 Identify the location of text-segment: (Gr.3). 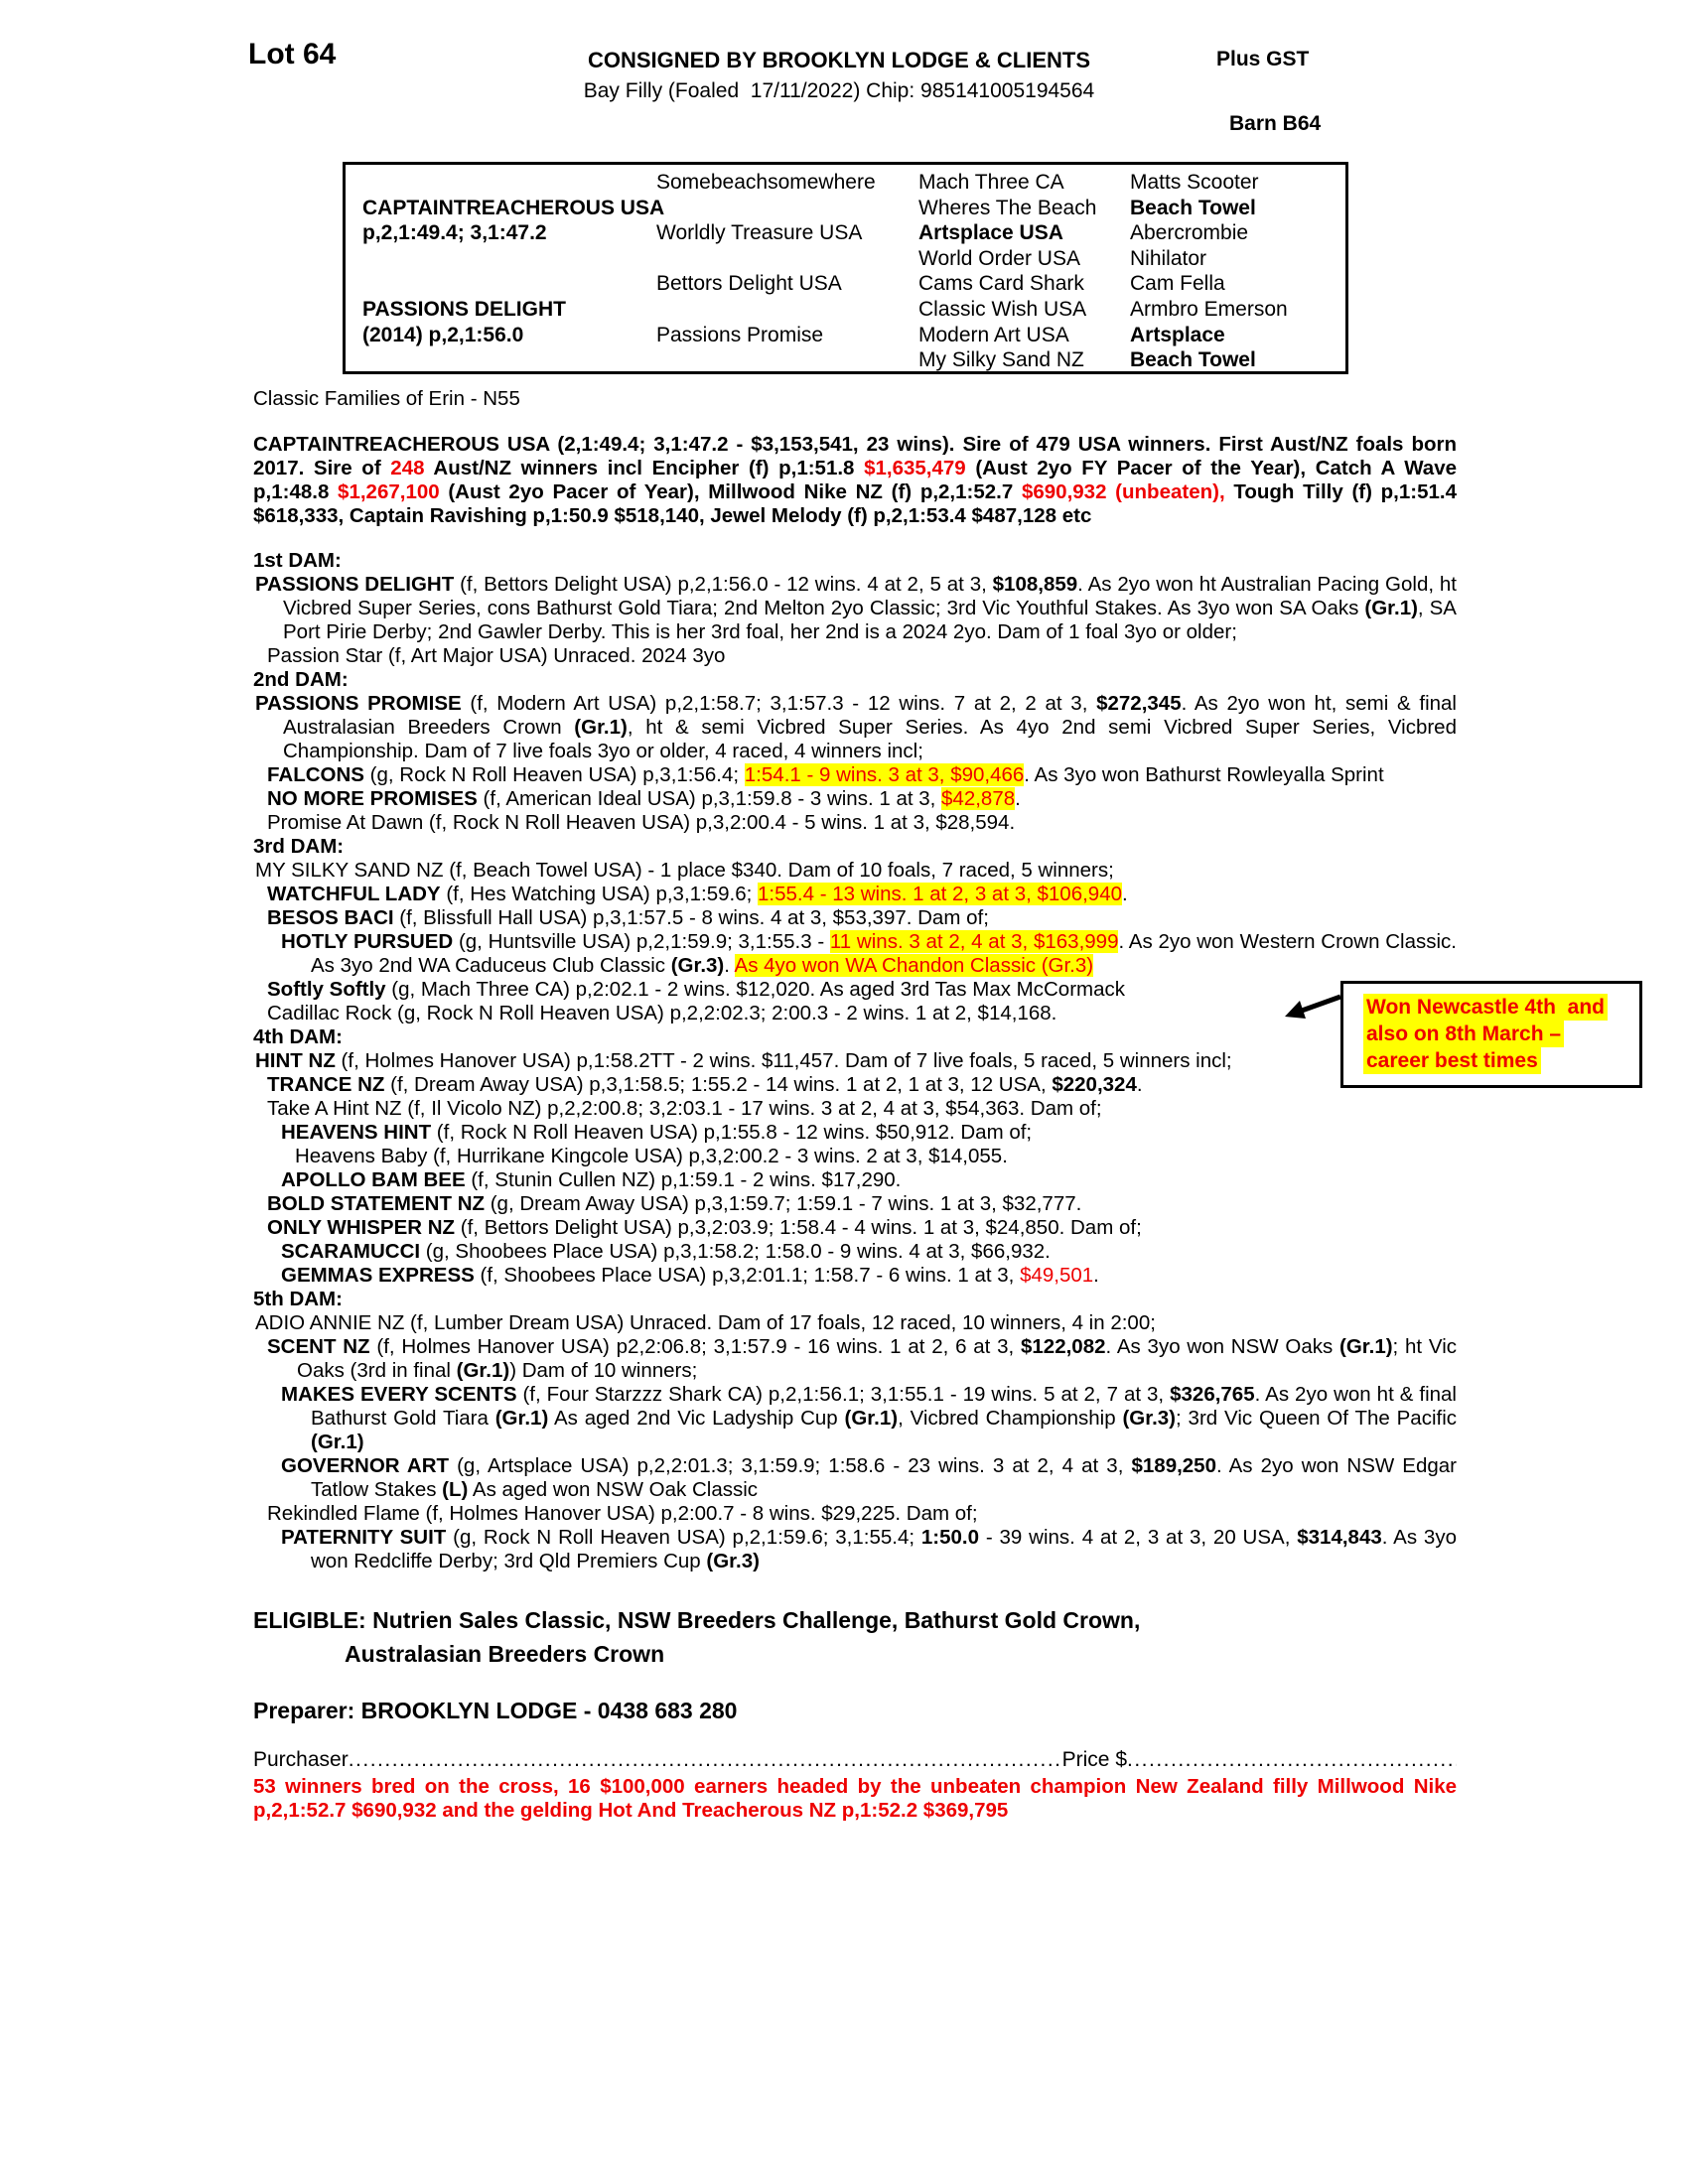
(1149, 1418).